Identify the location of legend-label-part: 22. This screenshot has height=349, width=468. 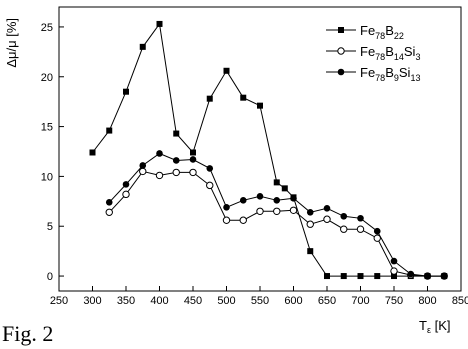
(399, 36).